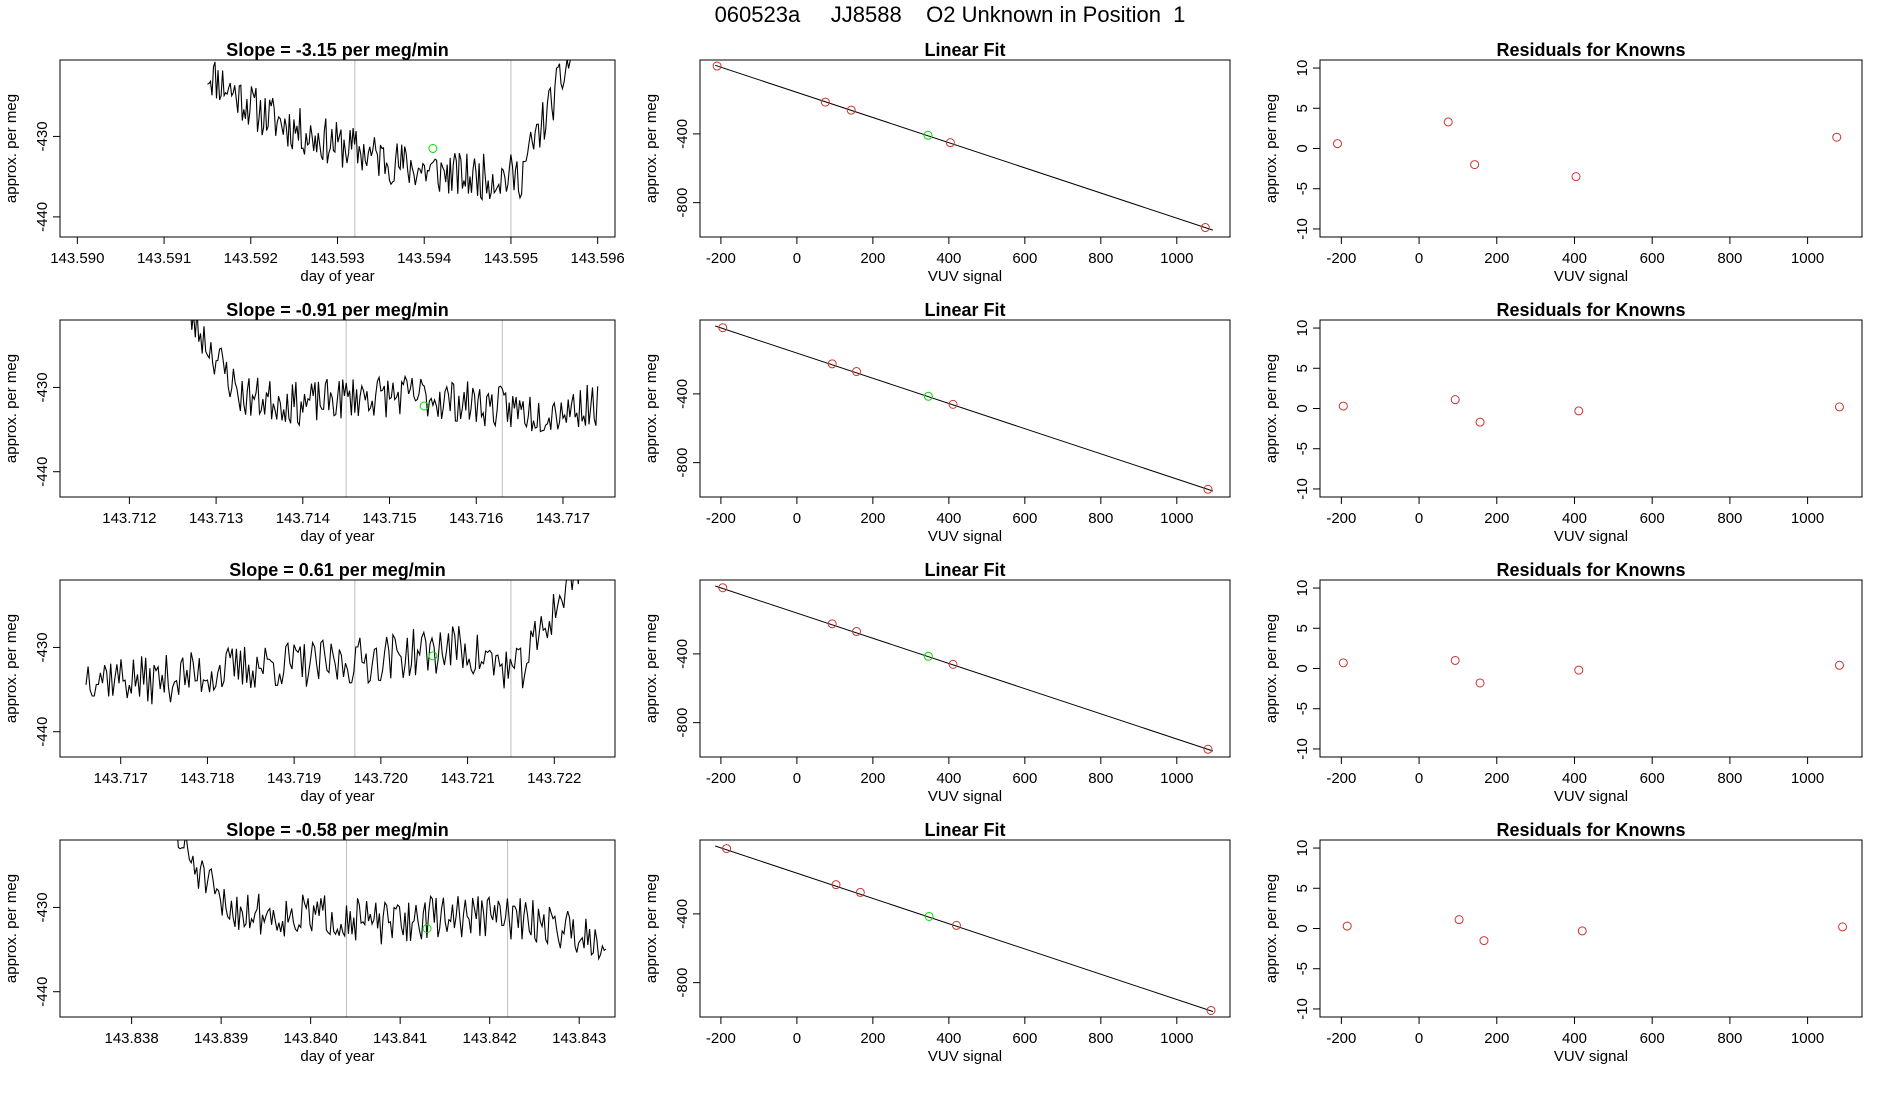 The width and height of the screenshot is (1900, 1100). What do you see at coordinates (294, 778) in the screenshot?
I see `x-tick-label: 143.719` at bounding box center [294, 778].